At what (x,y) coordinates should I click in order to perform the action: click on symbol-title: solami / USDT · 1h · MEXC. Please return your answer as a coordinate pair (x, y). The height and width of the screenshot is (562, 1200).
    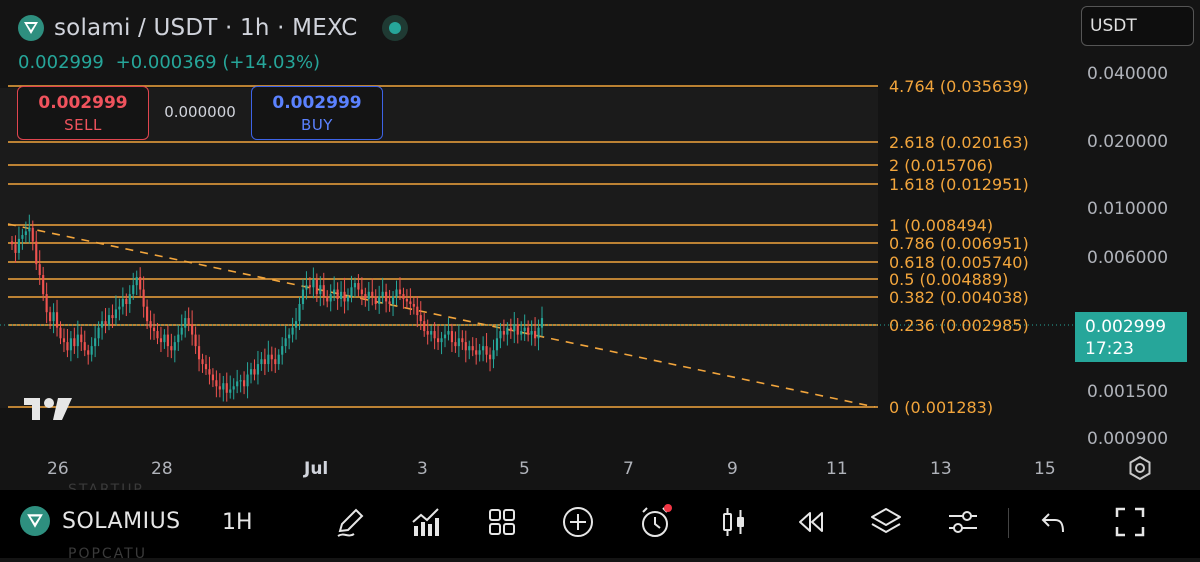
    Looking at the image, I should click on (206, 28).